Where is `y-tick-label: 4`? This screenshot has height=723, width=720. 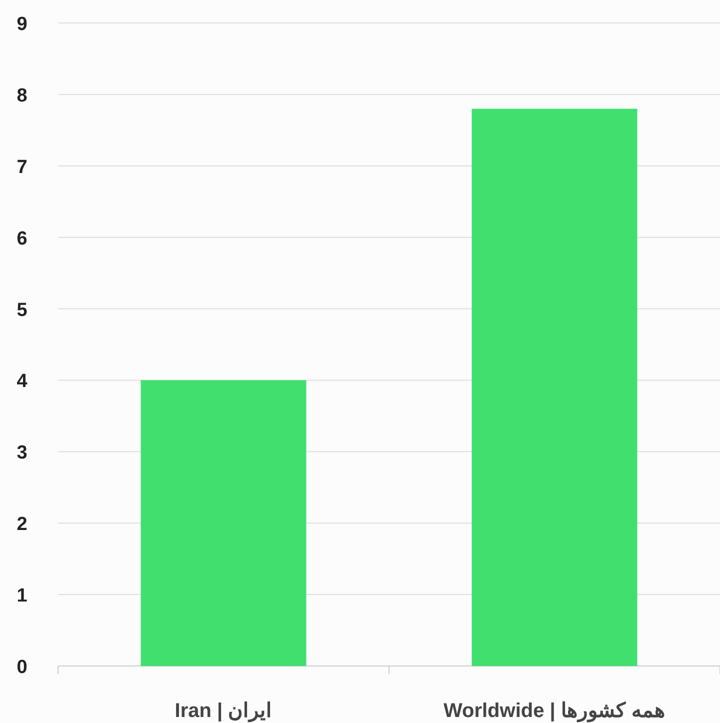 y-tick-label: 4 is located at coordinates (22, 381).